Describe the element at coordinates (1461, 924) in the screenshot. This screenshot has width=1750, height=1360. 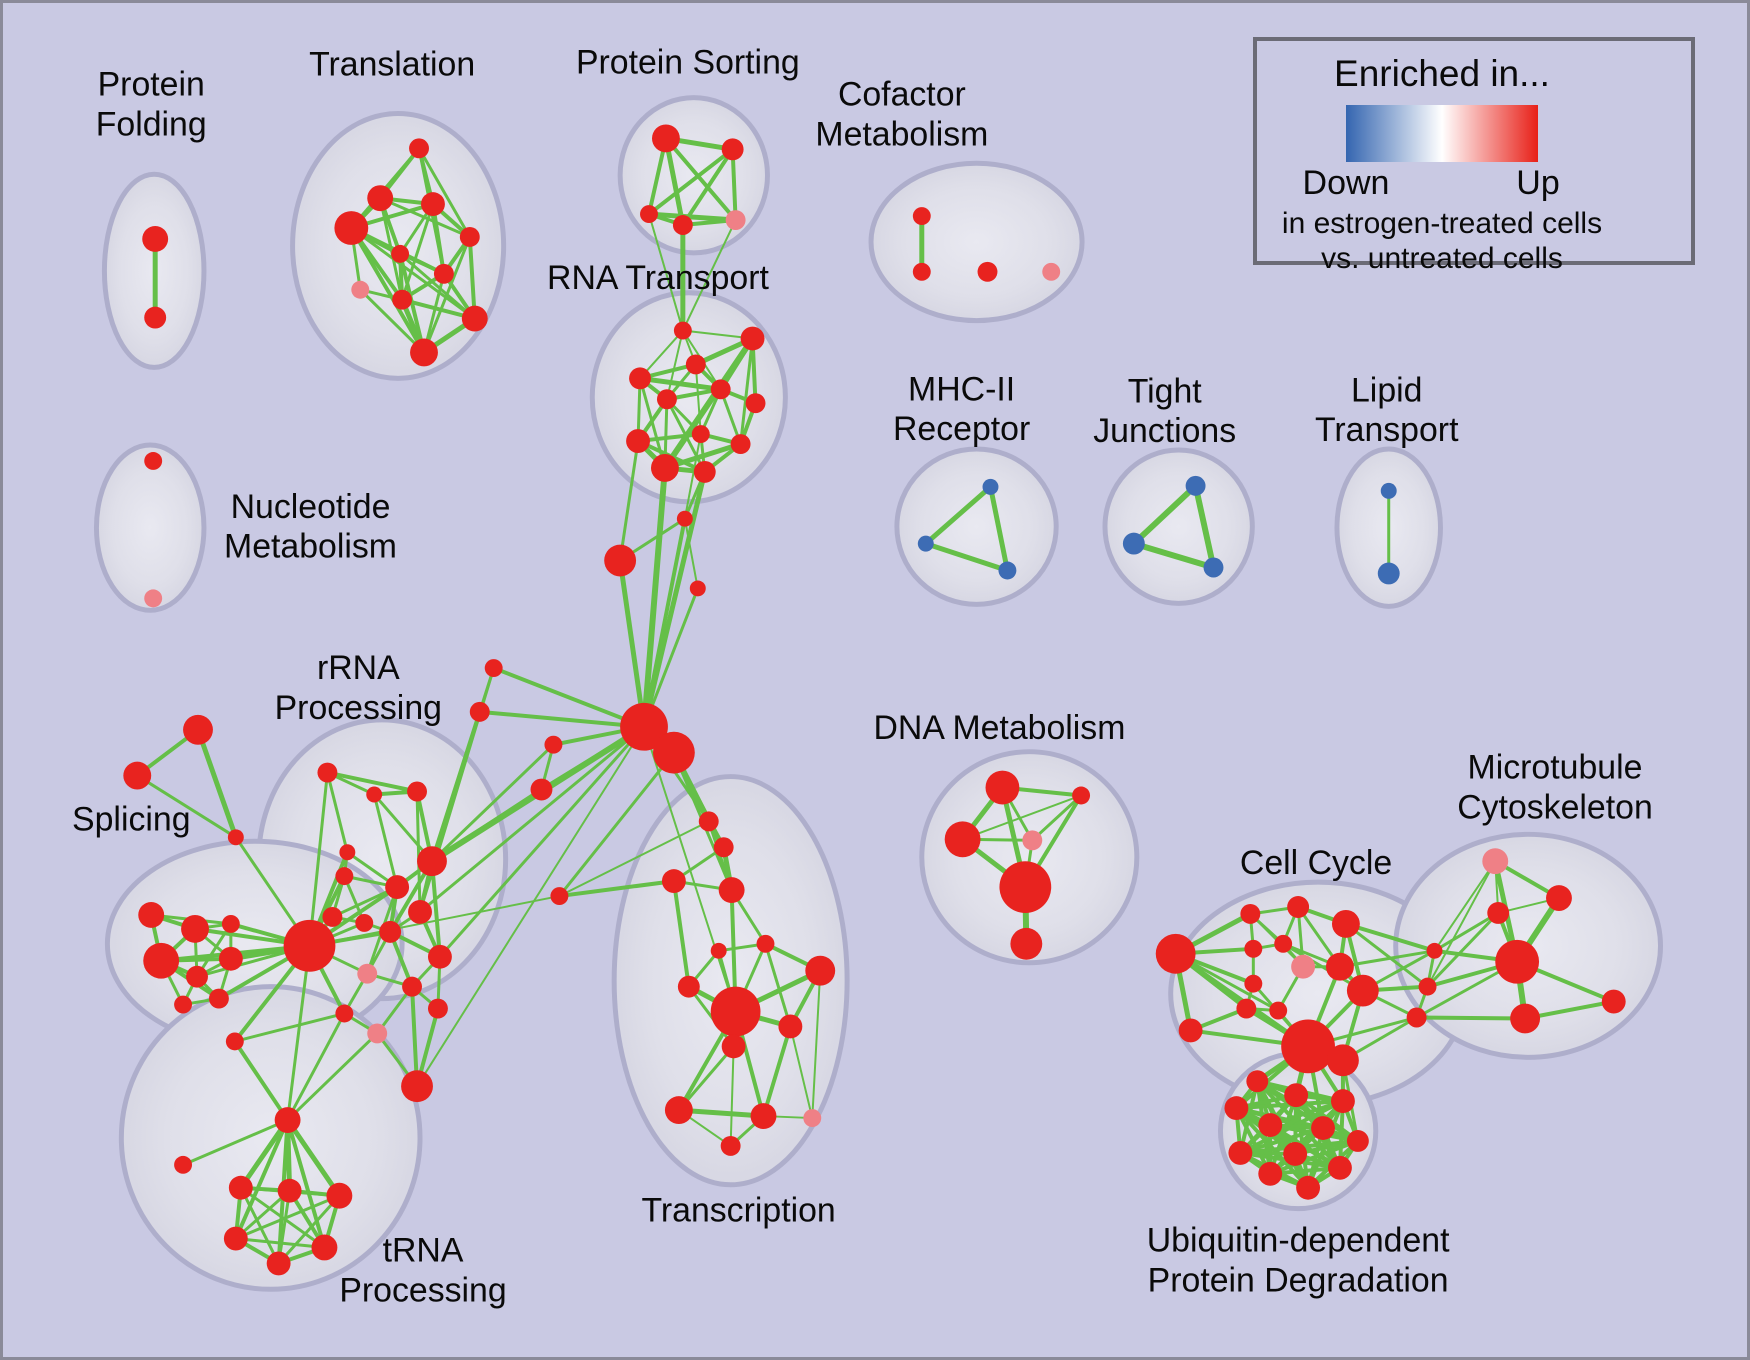
I see `edge-MT1-CN2` at that location.